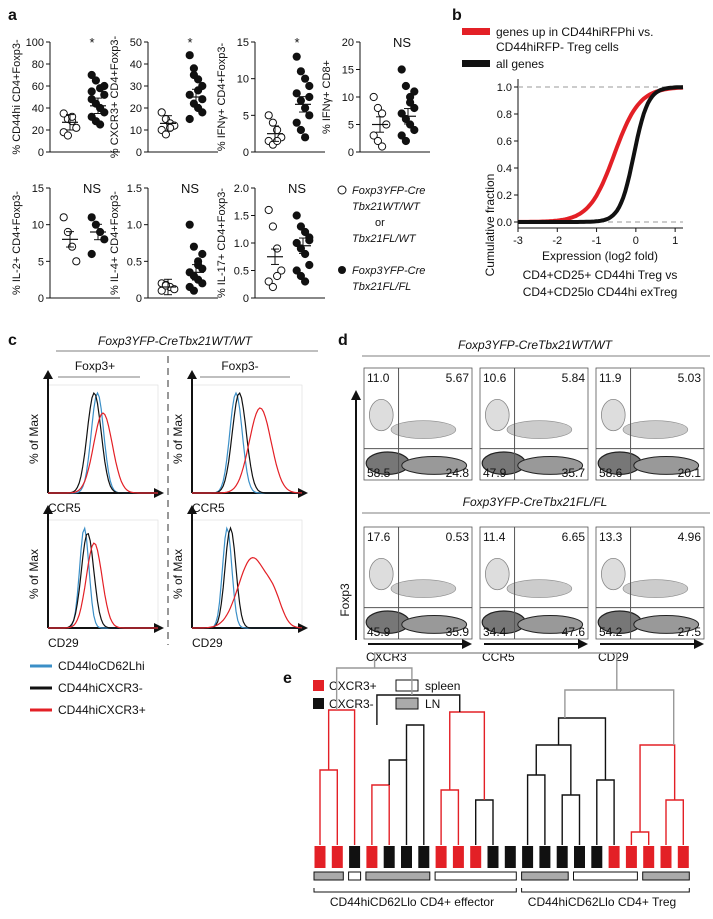  Describe the element at coordinates (611, 473) in the screenshot. I see `quadrant-ll: 58.6` at that location.